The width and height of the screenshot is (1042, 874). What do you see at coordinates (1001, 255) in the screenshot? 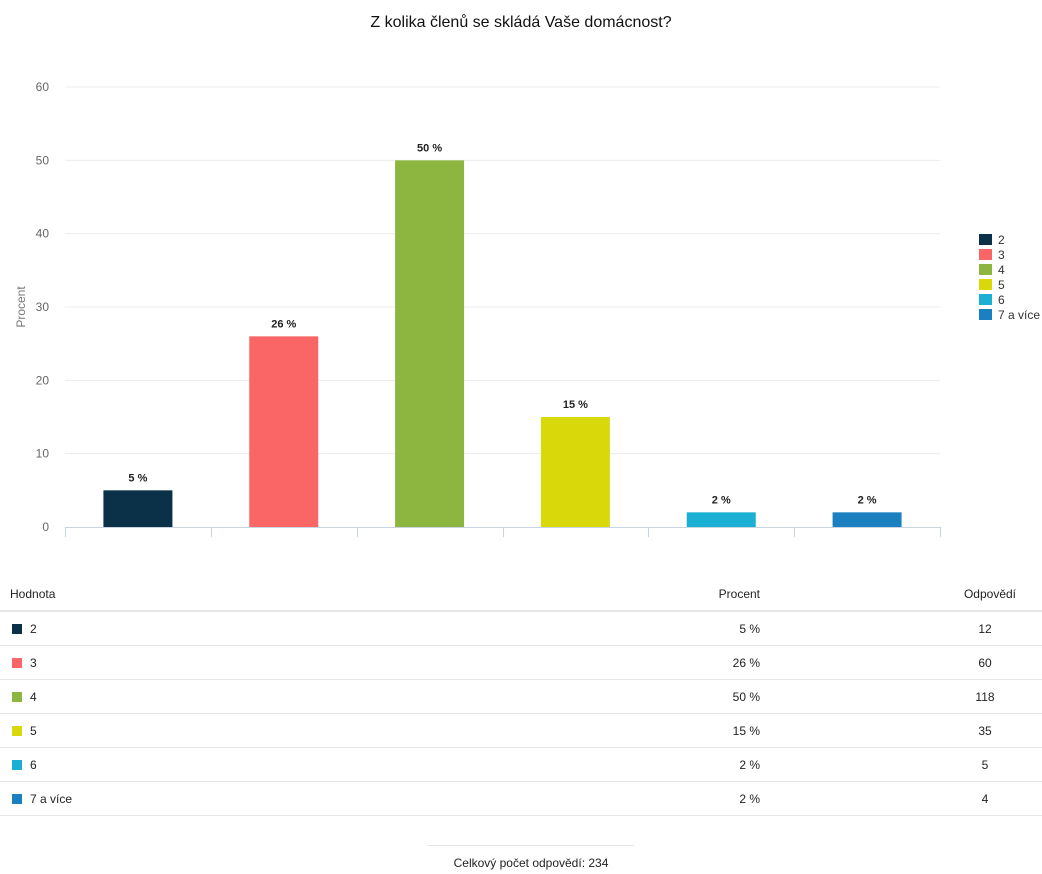
I see `legend-item-label: 3` at bounding box center [1001, 255].